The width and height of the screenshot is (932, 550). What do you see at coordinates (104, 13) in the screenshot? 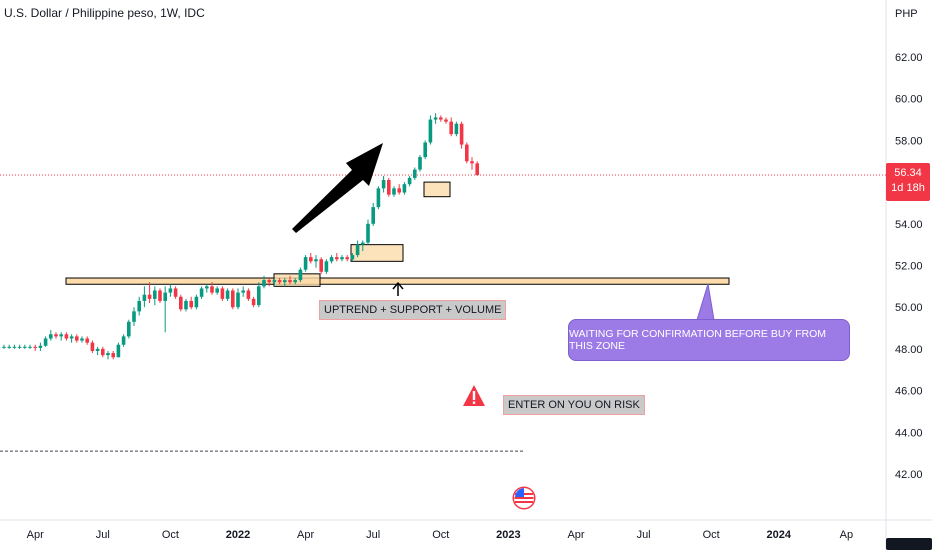
I see `chart-title: U.S. Dollar / Philippine peso, 1W, IDC` at bounding box center [104, 13].